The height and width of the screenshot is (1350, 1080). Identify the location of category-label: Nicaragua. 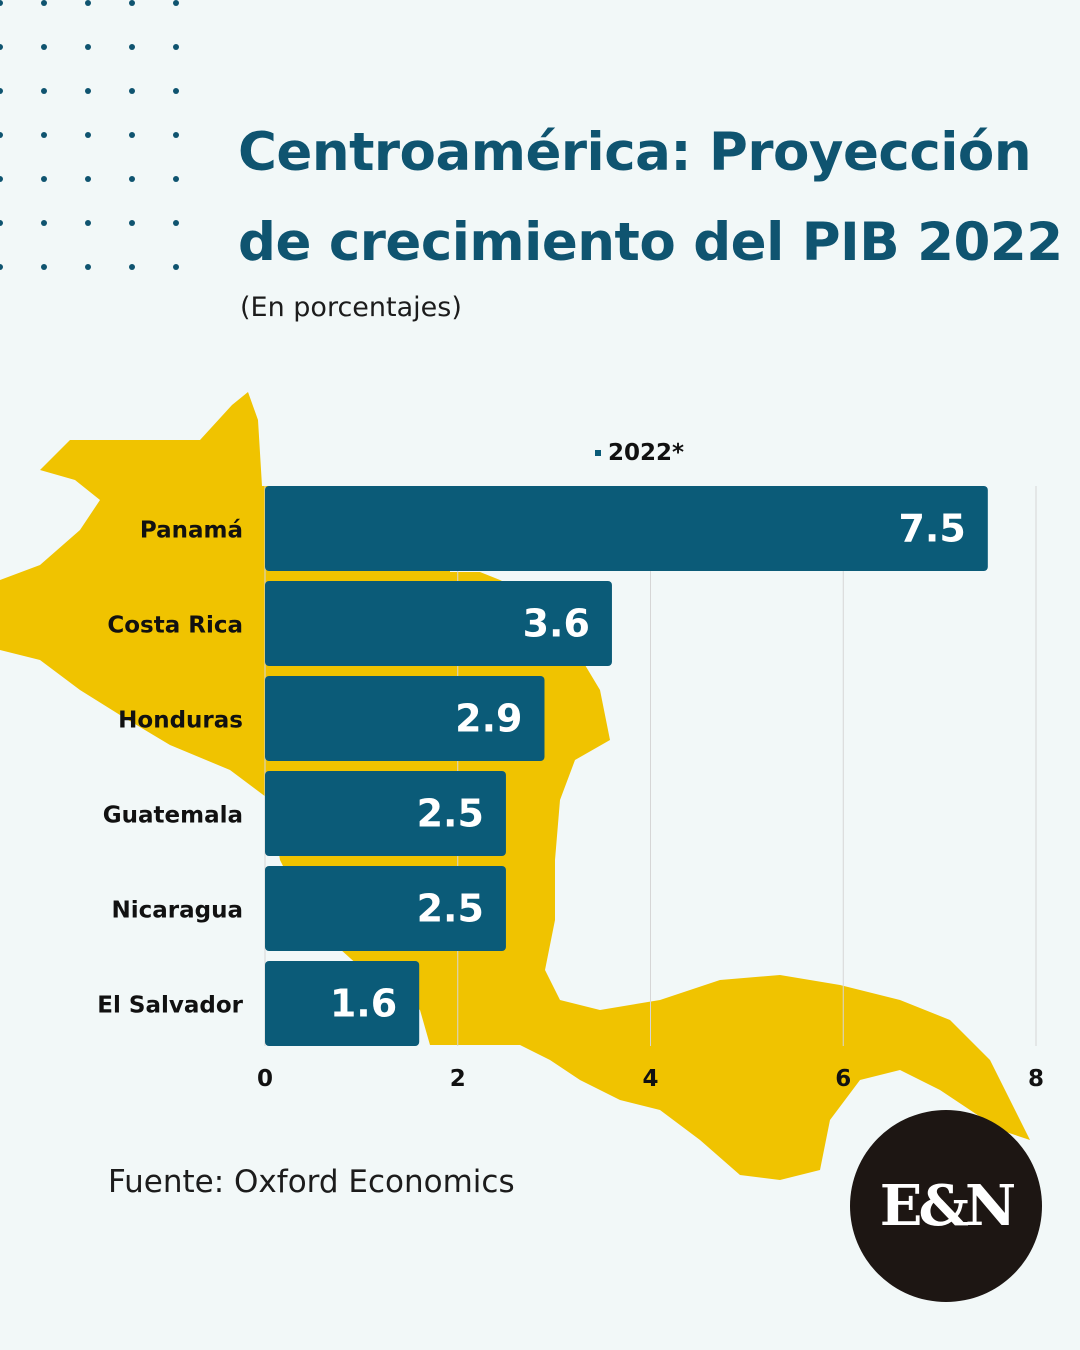
(177, 911).